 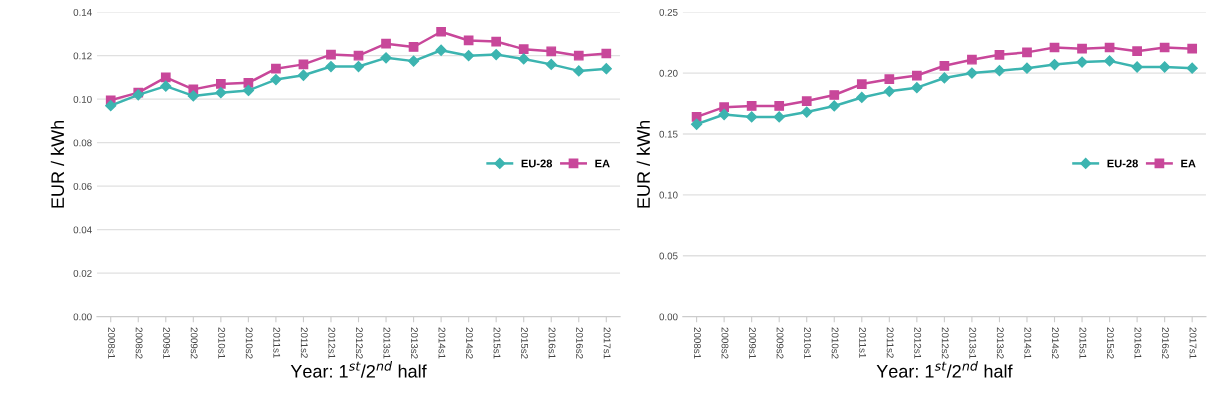 What do you see at coordinates (82, 230) in the screenshot?
I see `y-tick-label: 0.04` at bounding box center [82, 230].